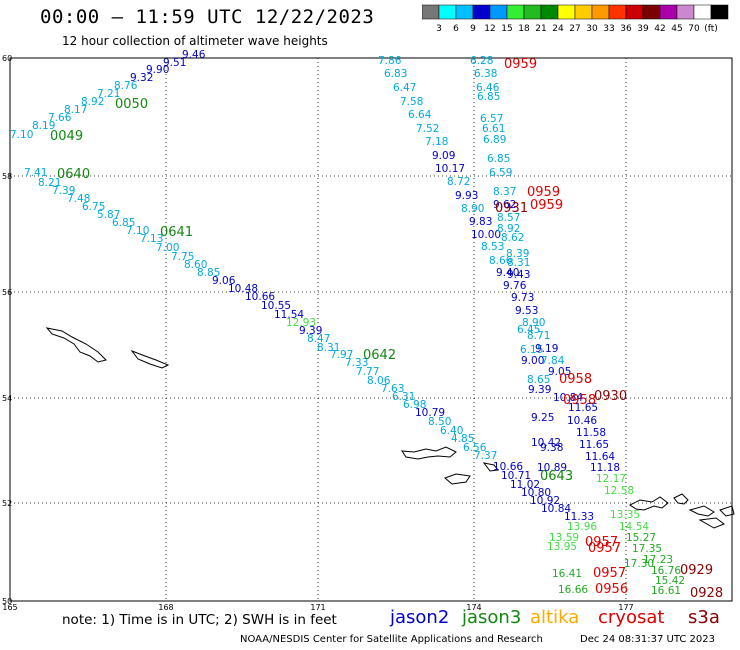 The image size is (740, 650). What do you see at coordinates (525, 485) in the screenshot?
I see `wave-height-value: 11.02` at bounding box center [525, 485].